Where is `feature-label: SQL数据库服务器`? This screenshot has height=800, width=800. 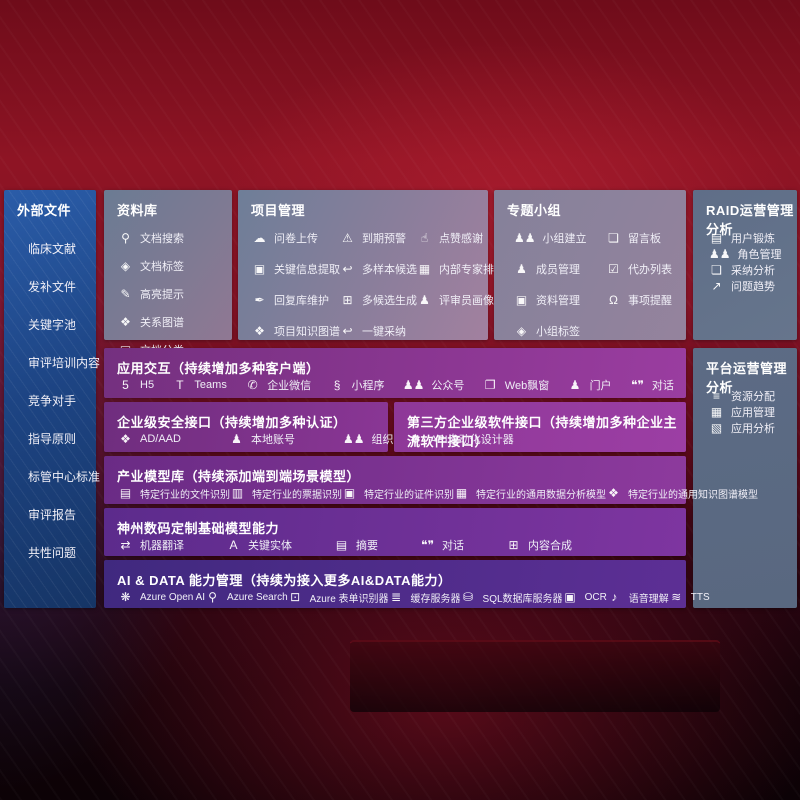 feature-label: SQL数据库服务器 is located at coordinates (522, 599).